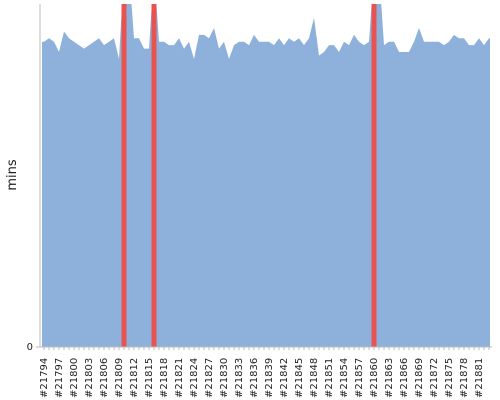  Describe the element at coordinates (179, 378) in the screenshot. I see `x-tick-label: #21821` at that location.